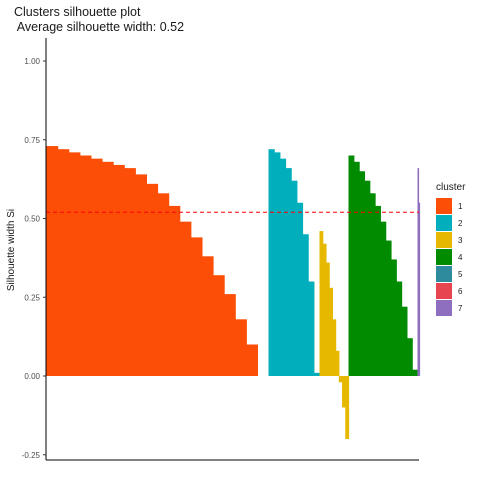  I want to click on y-tick-label: 0.50, so click(32, 219).